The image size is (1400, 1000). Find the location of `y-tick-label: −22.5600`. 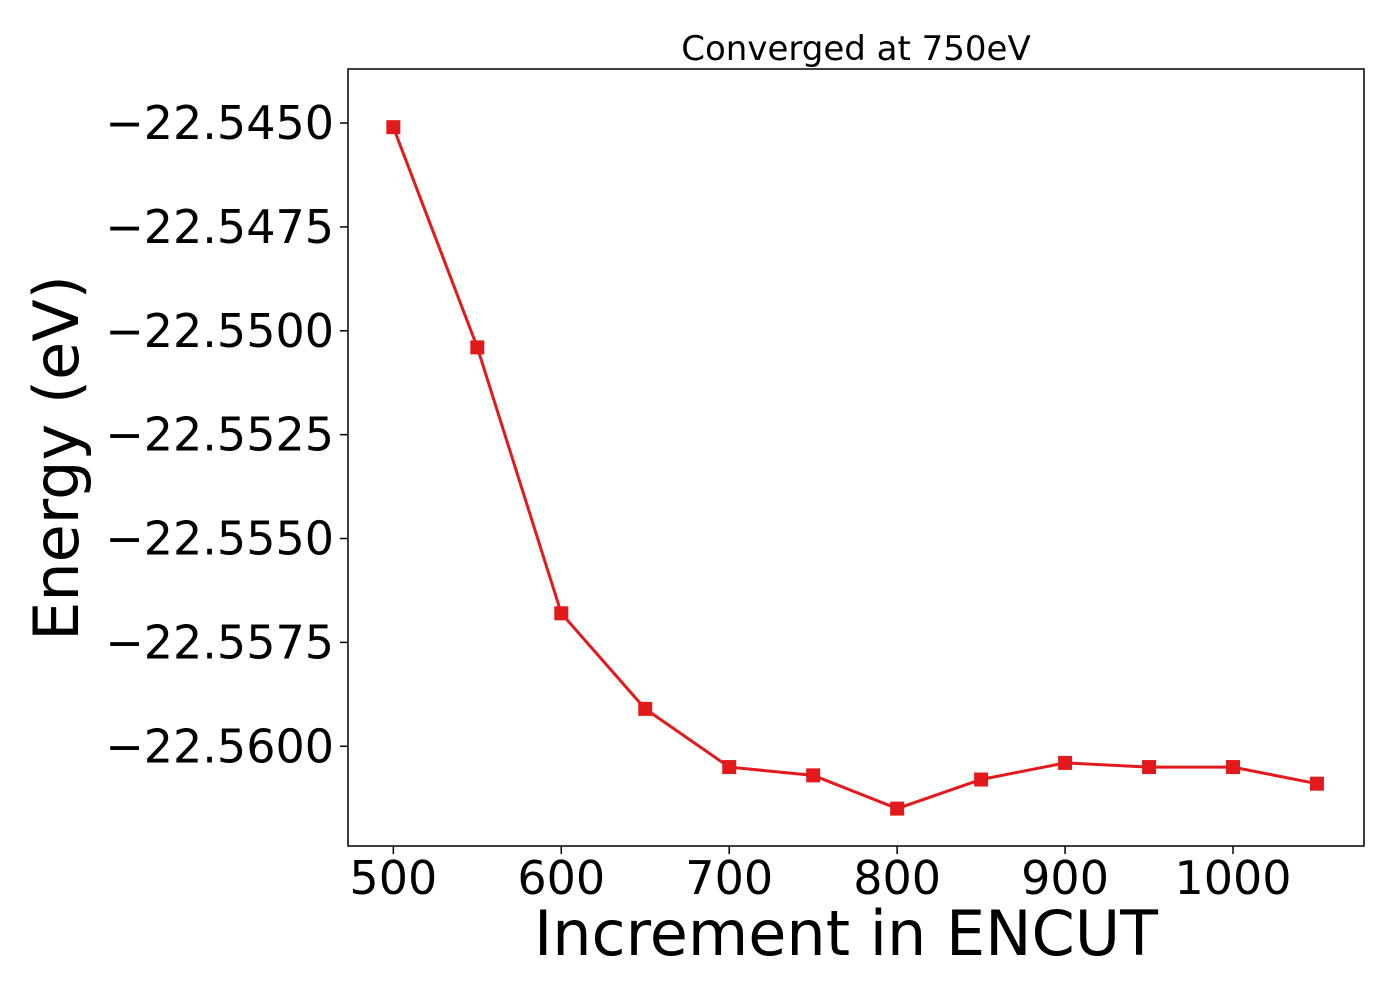

y-tick-label: −22.5600 is located at coordinates (219, 746).